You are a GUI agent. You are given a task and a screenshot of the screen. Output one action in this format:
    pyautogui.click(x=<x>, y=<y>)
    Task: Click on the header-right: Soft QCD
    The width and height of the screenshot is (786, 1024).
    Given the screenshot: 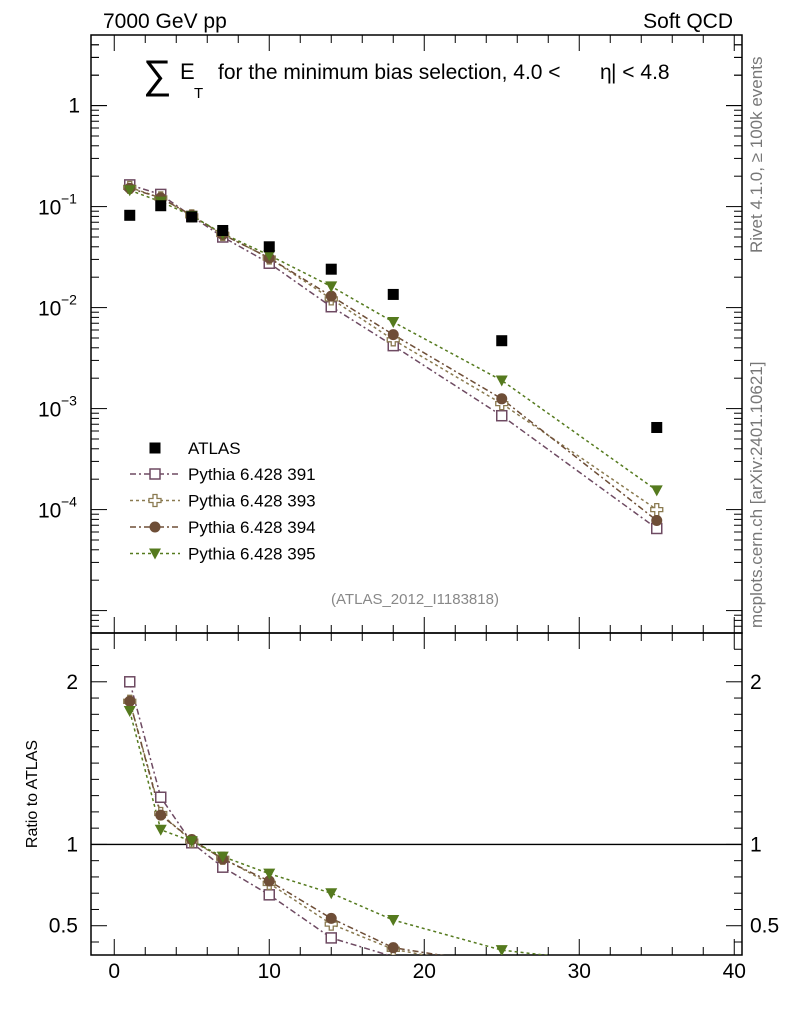 What is the action you would take?
    pyautogui.click(x=688, y=21)
    